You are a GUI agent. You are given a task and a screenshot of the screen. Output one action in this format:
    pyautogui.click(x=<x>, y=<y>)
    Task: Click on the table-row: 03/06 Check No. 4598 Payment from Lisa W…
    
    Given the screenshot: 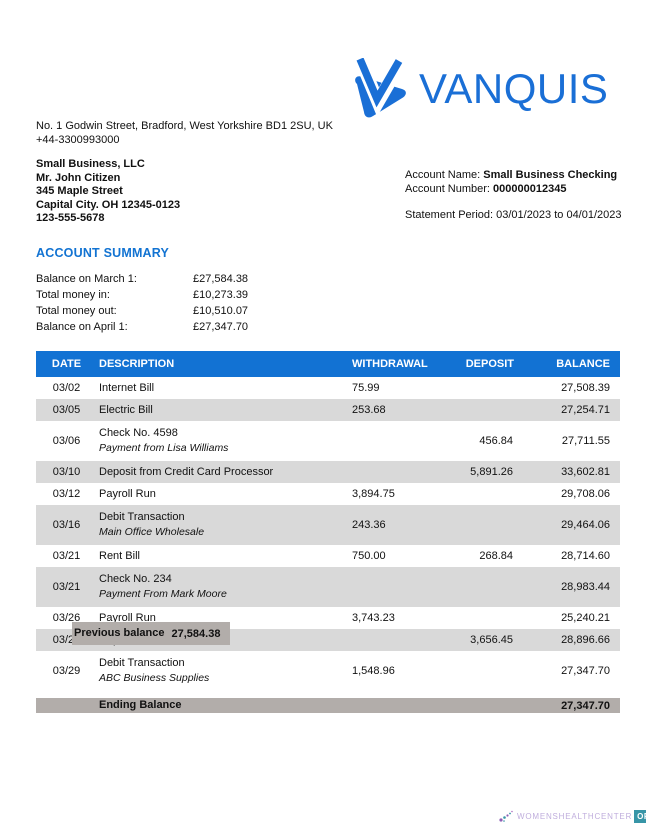 What is the action you would take?
    pyautogui.click(x=328, y=441)
    